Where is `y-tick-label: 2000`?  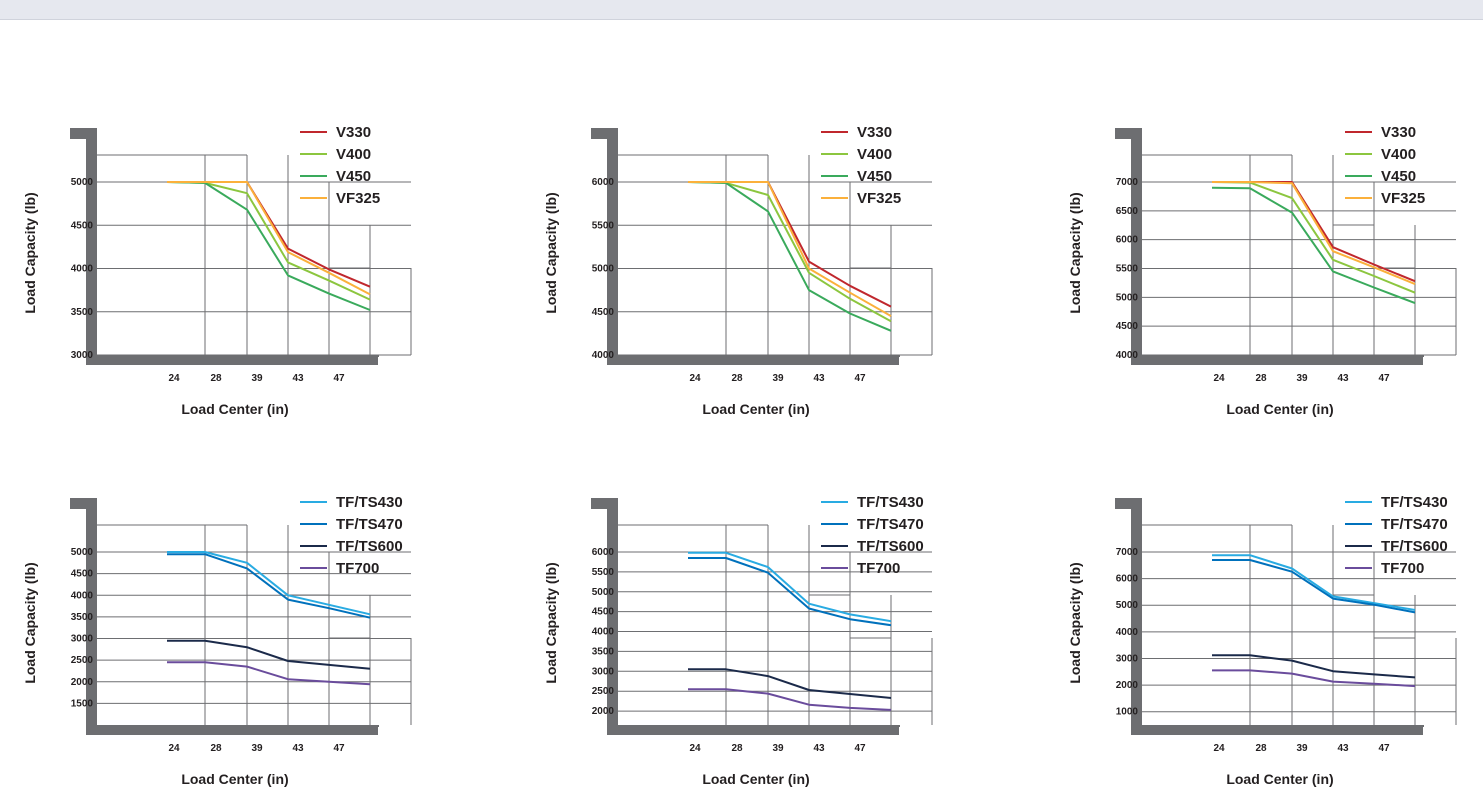
y-tick-label: 2000 is located at coordinates (82, 682).